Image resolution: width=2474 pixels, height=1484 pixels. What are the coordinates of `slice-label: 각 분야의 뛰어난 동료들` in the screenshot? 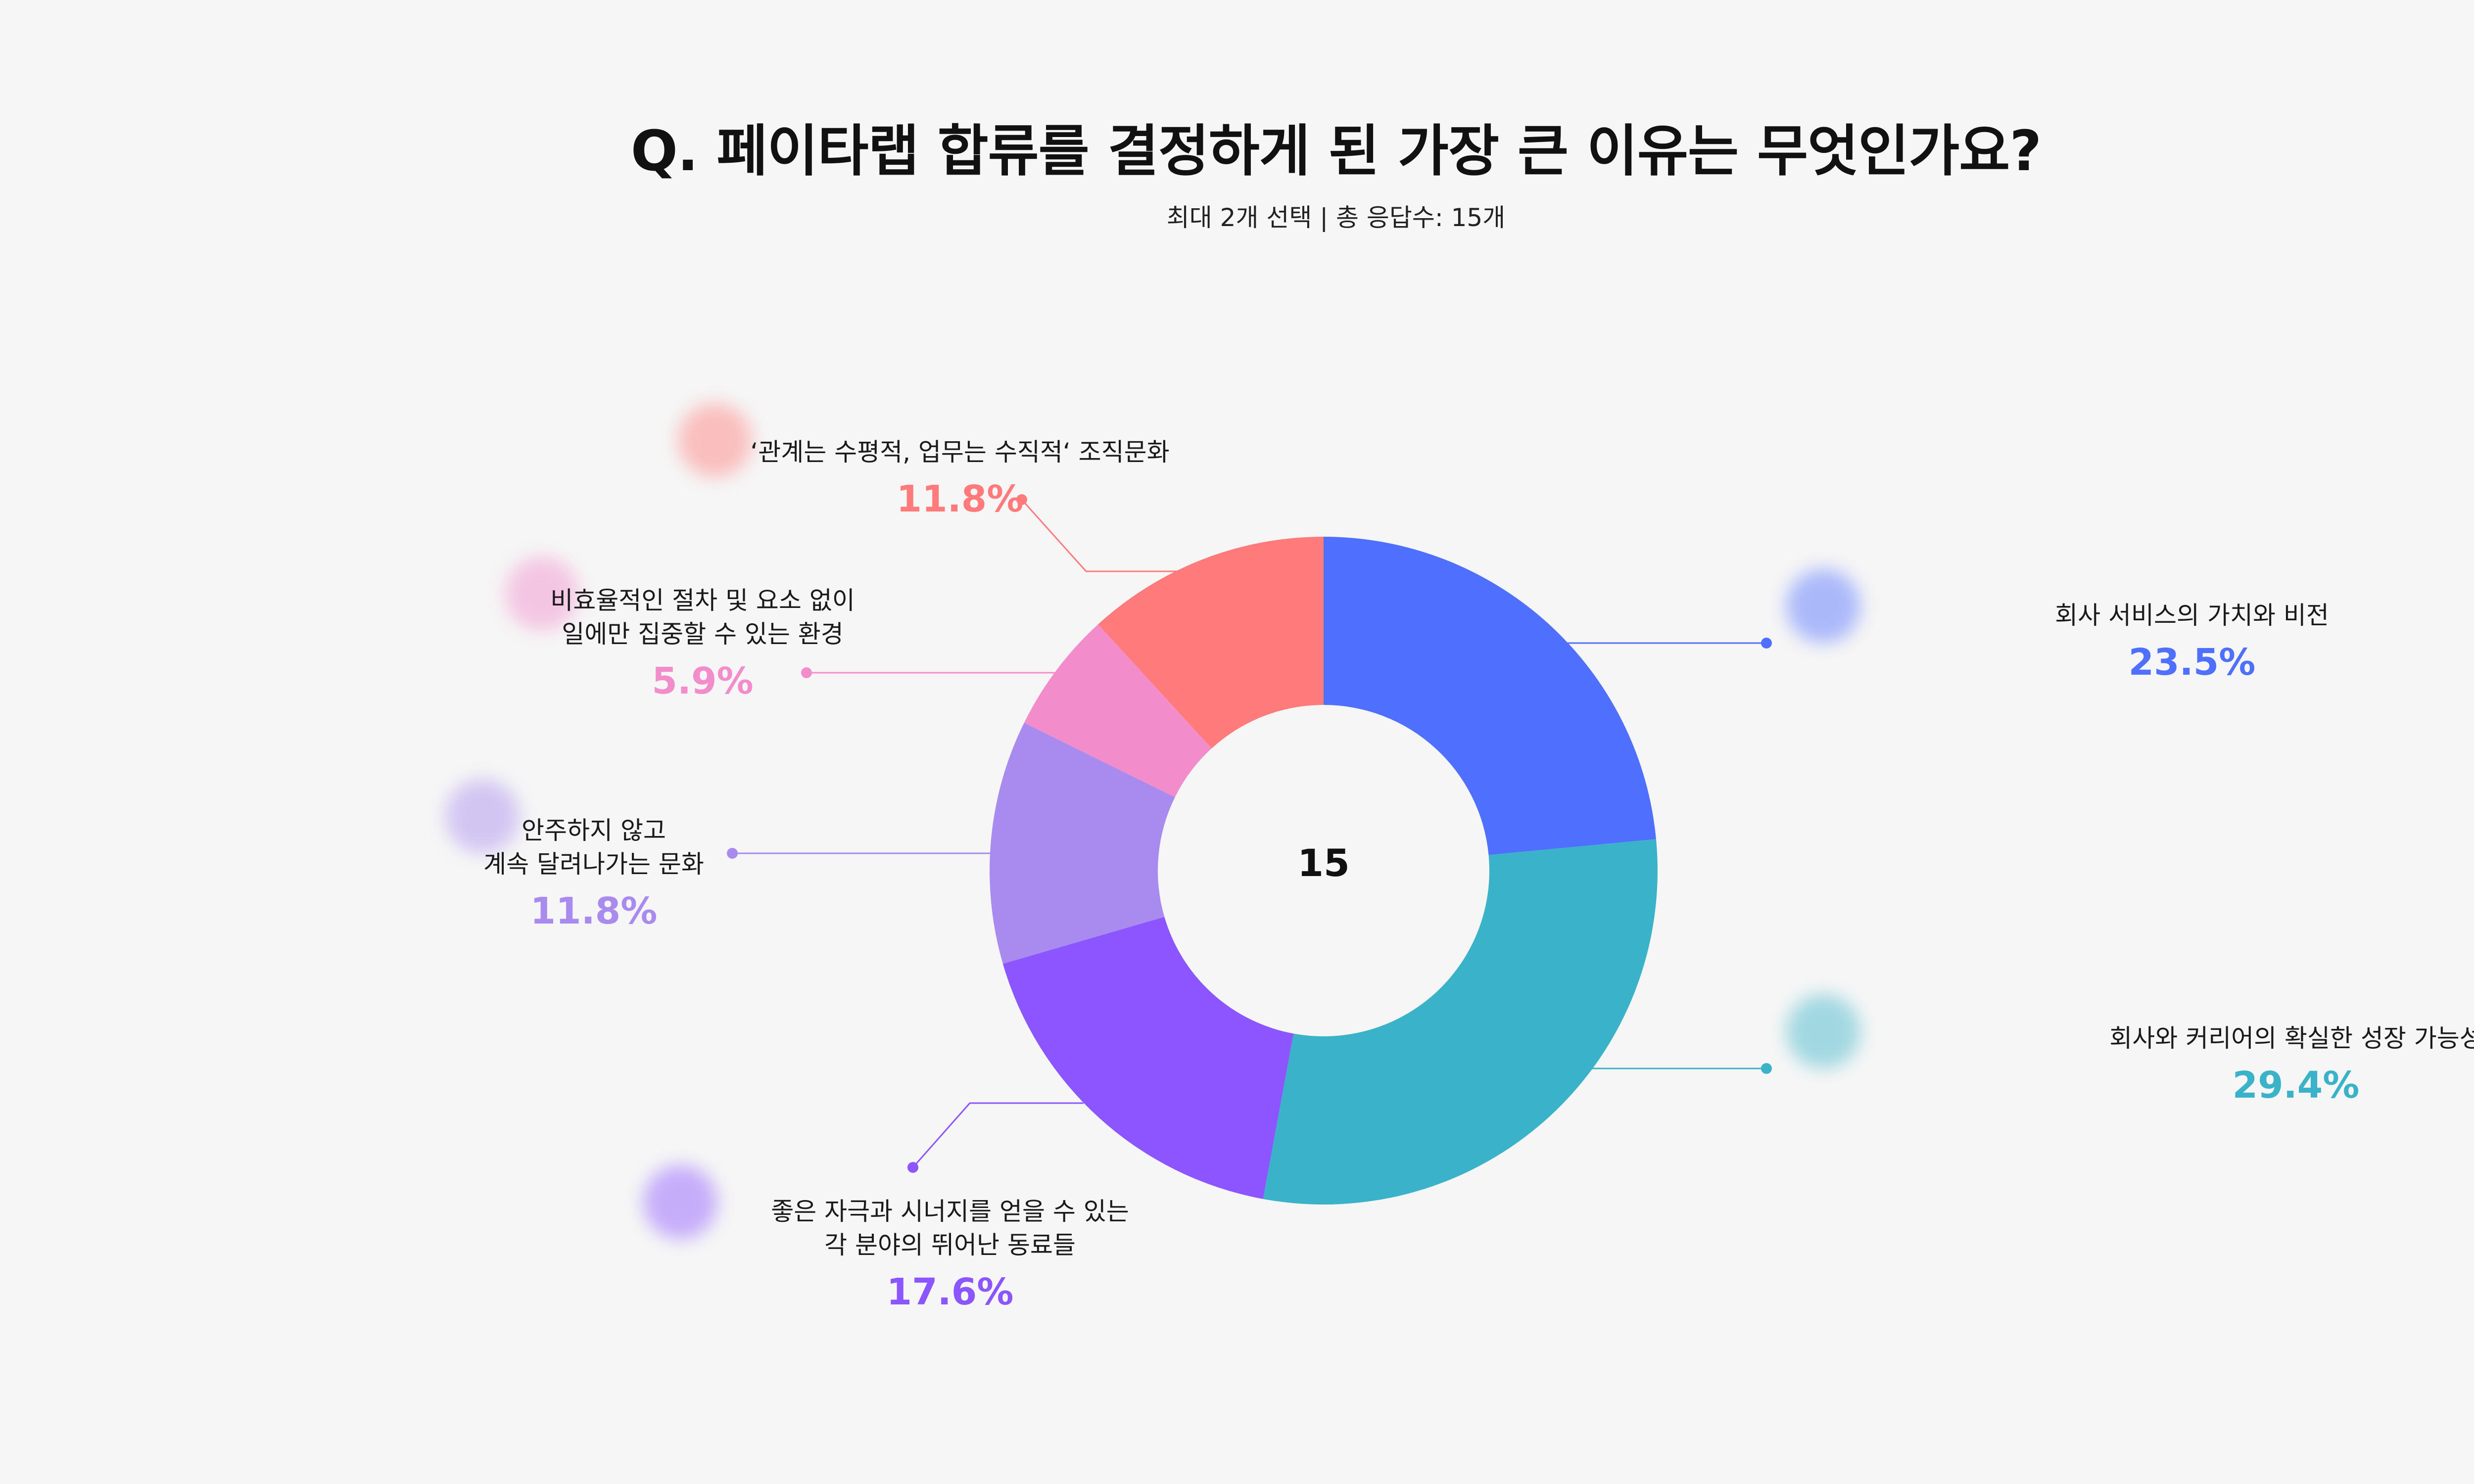 It's located at (950, 1245).